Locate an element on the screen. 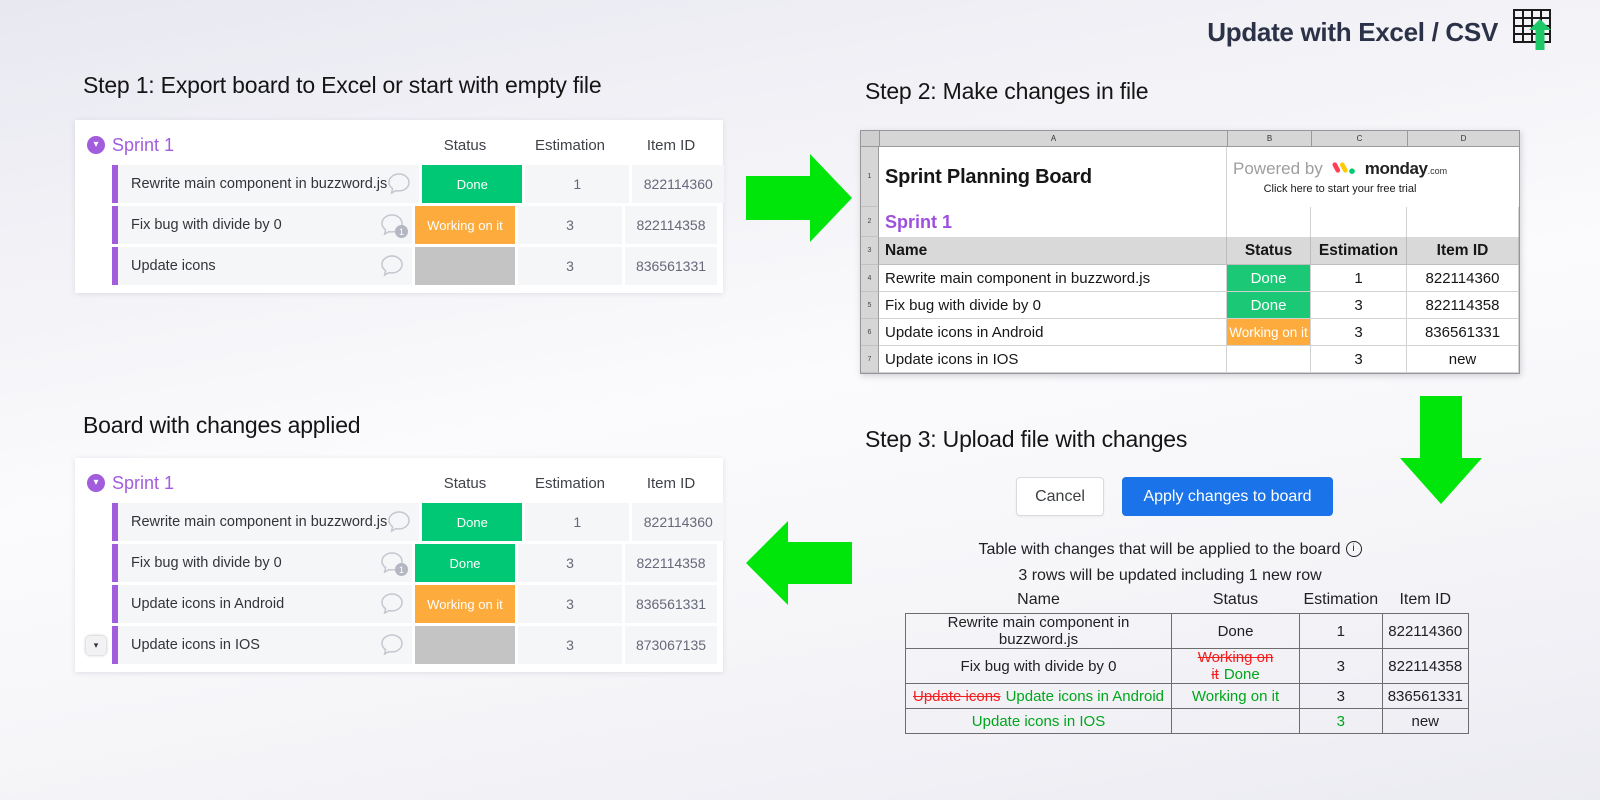  sheet-row: 7 Update icons in IOS 3 new is located at coordinates (1190, 359).